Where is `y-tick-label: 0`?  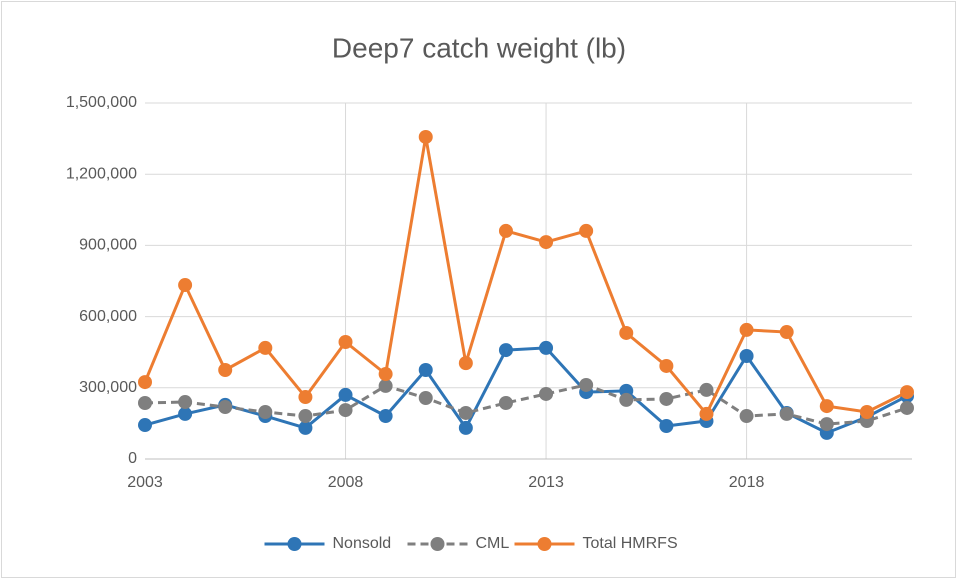 y-tick-label: 0 is located at coordinates (132, 458).